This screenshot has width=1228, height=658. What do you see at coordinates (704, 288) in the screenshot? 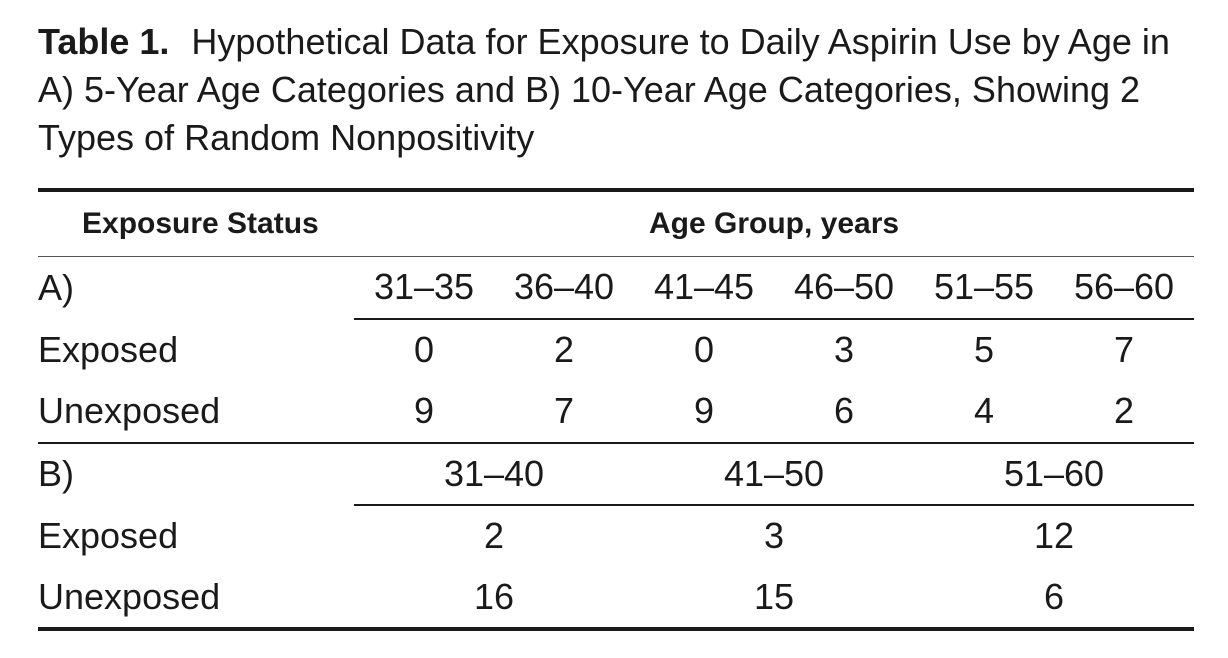
I see `age-group-cell: 41–45` at bounding box center [704, 288].